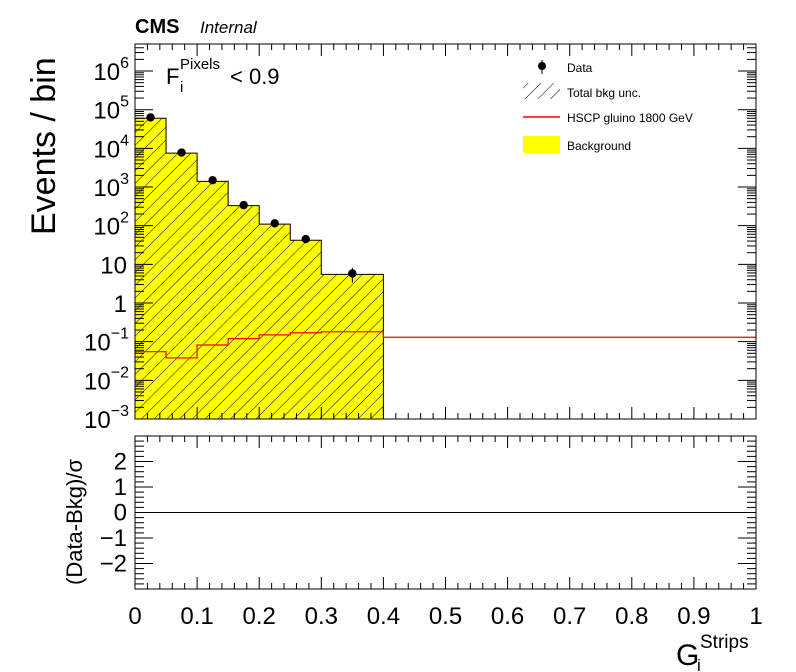 The width and height of the screenshot is (796, 672). What do you see at coordinates (599, 146) in the screenshot?
I see `legend-label-background: Background` at bounding box center [599, 146].